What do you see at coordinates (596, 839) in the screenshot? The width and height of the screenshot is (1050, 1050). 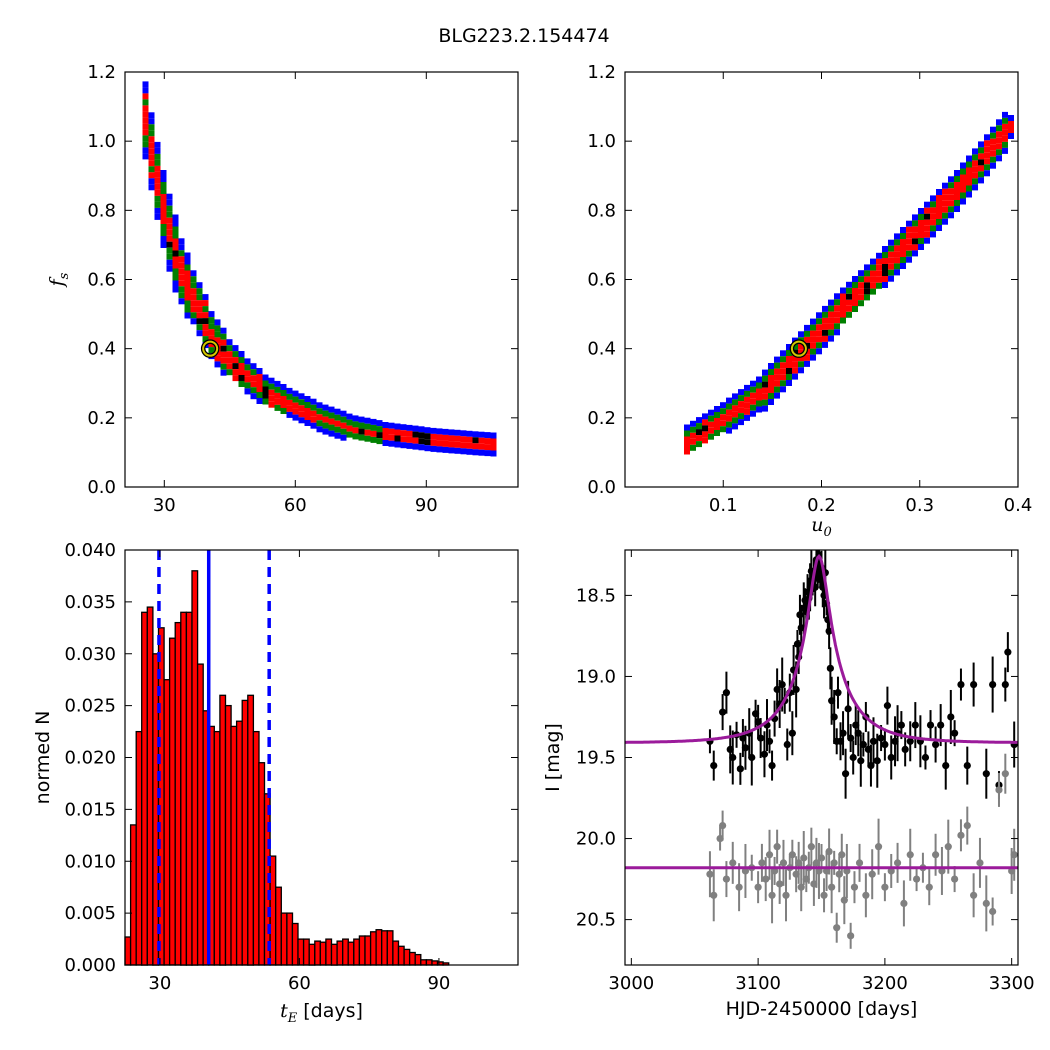 I see `y-tick-label: 20.0` at bounding box center [596, 839].